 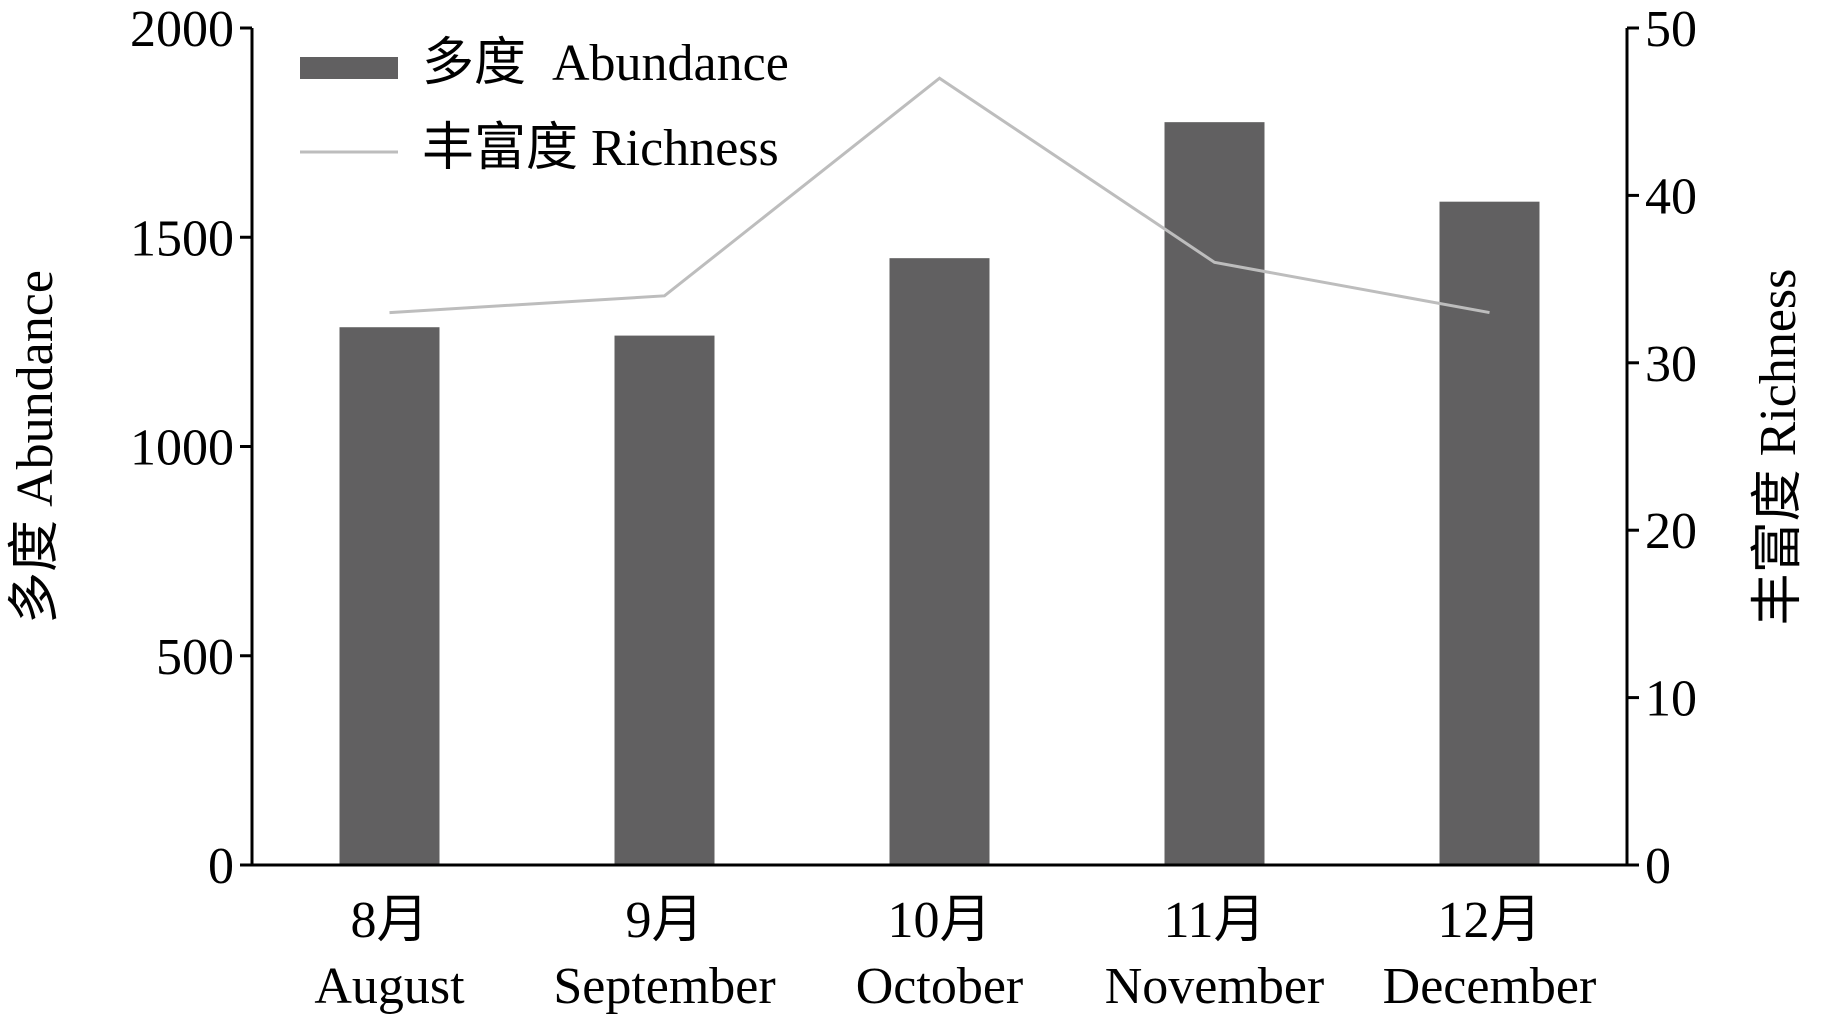 I want to click on category-month-label: 10月, so click(x=939, y=920).